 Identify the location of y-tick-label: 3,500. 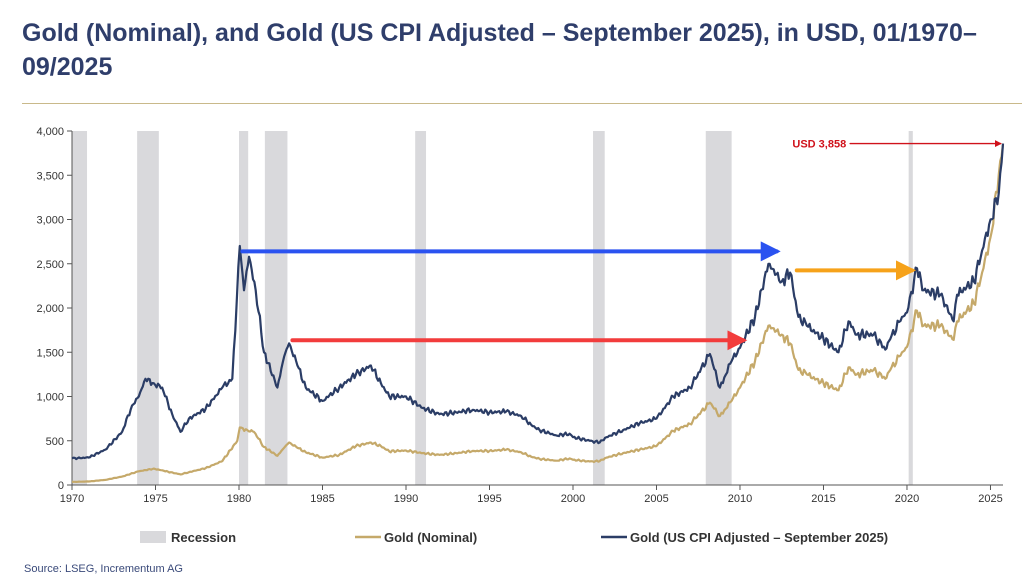
(50, 176).